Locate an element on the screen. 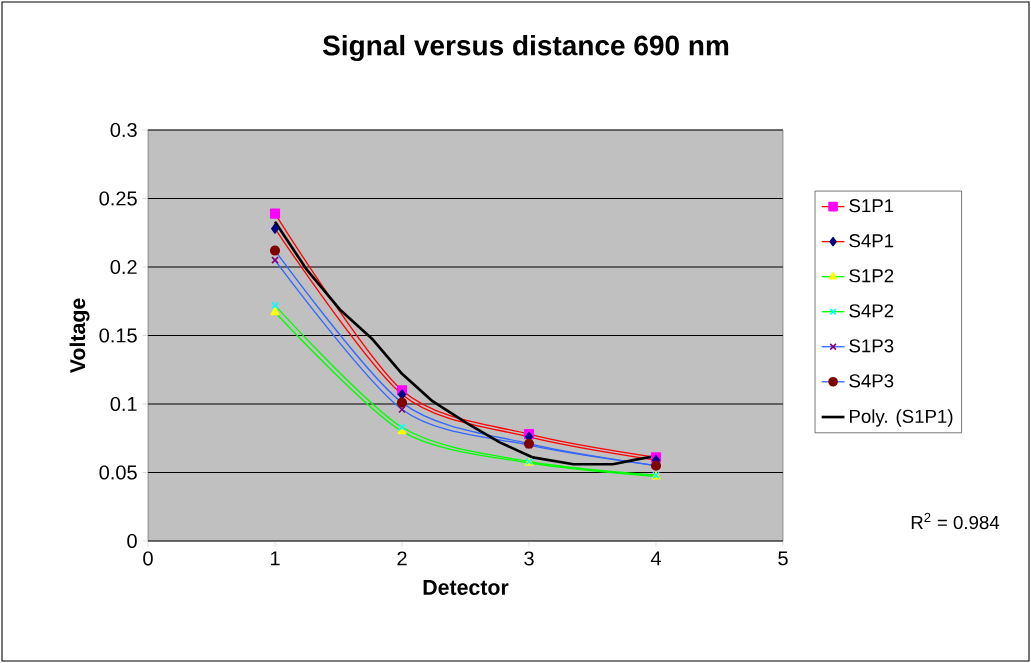  y-tick-label: 0.1 is located at coordinates (123, 404).